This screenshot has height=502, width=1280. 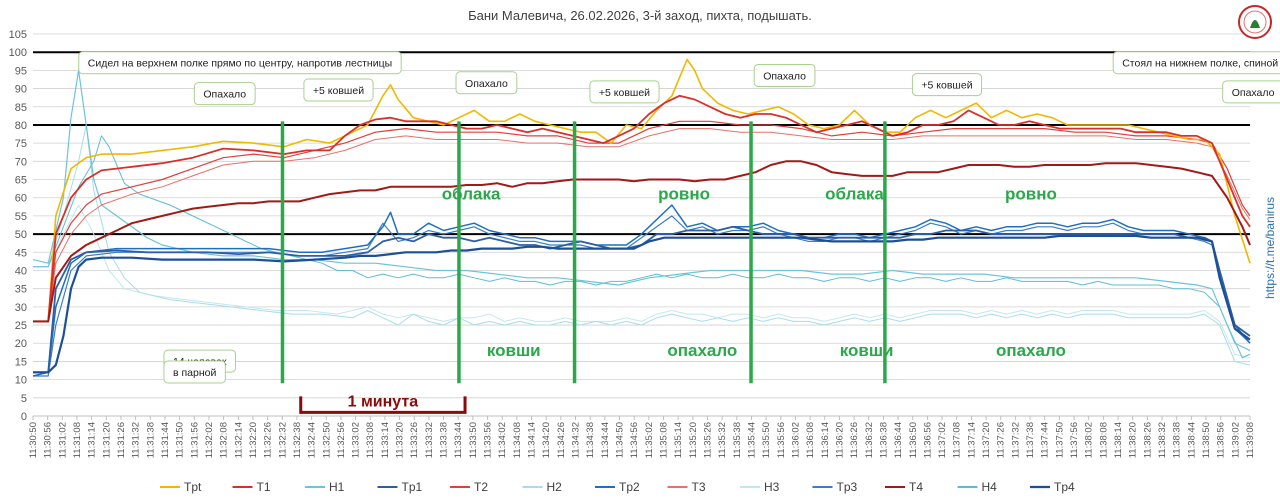 I want to click on legend-label-tp1: Tp1, so click(x=412, y=487).